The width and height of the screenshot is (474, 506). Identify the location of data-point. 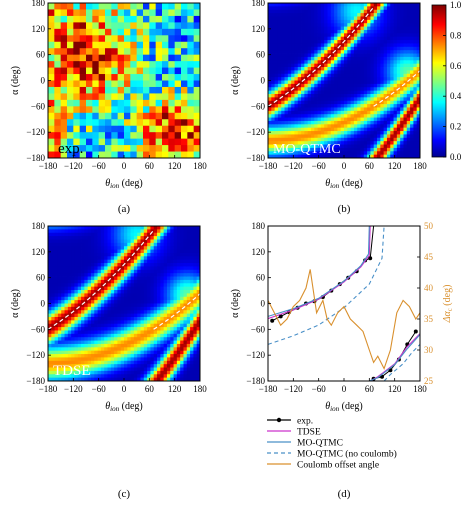
(415, 331).